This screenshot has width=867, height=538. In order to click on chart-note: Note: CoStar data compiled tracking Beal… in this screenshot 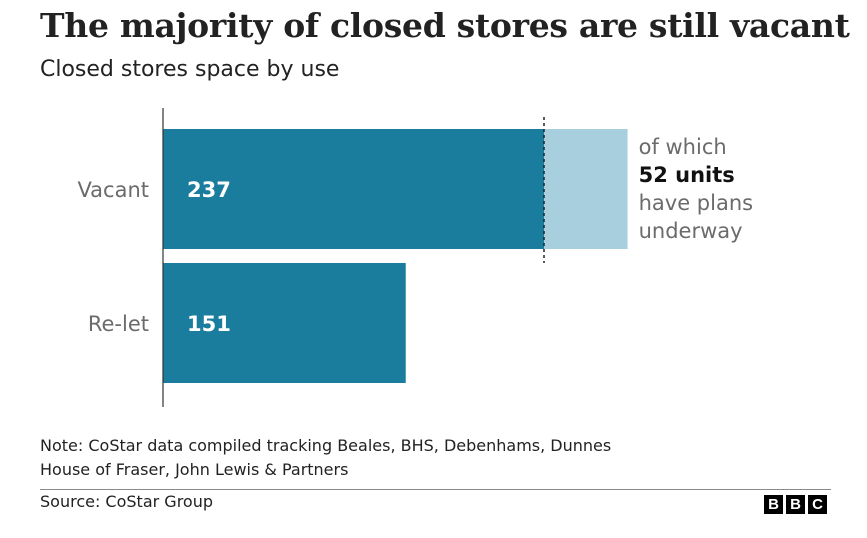, I will do `click(440, 458)`.